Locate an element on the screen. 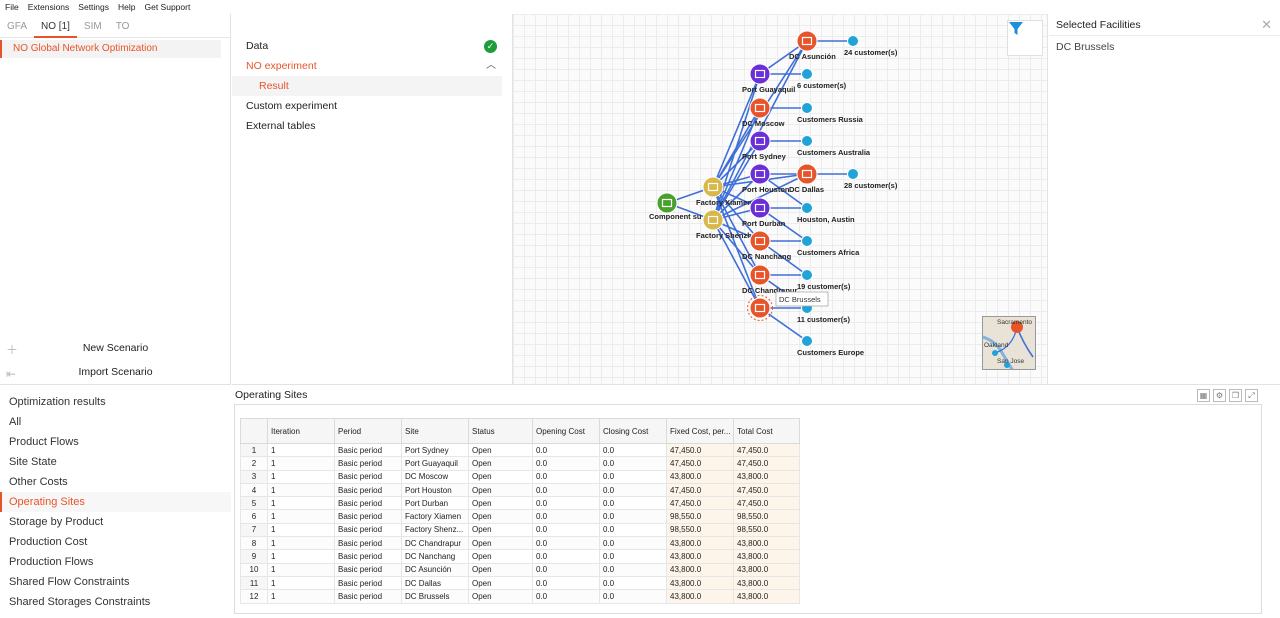  tab-sim: SIM is located at coordinates (92, 26).